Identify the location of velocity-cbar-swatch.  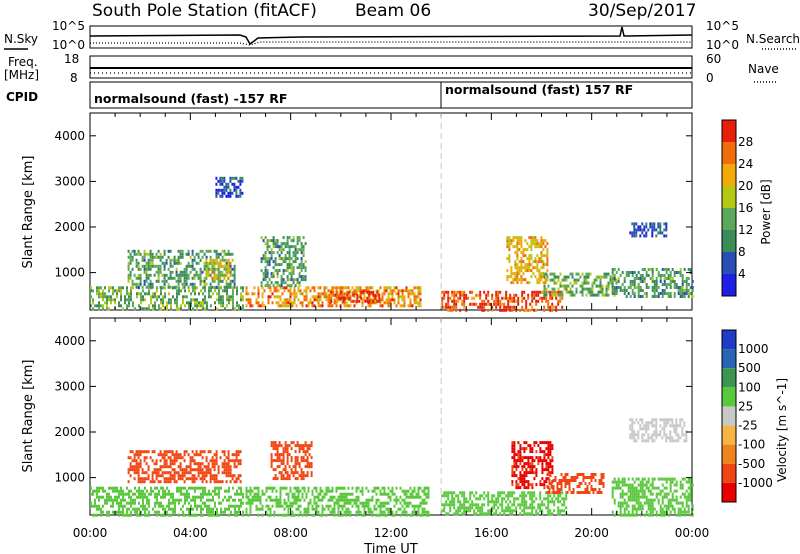
(729, 435).